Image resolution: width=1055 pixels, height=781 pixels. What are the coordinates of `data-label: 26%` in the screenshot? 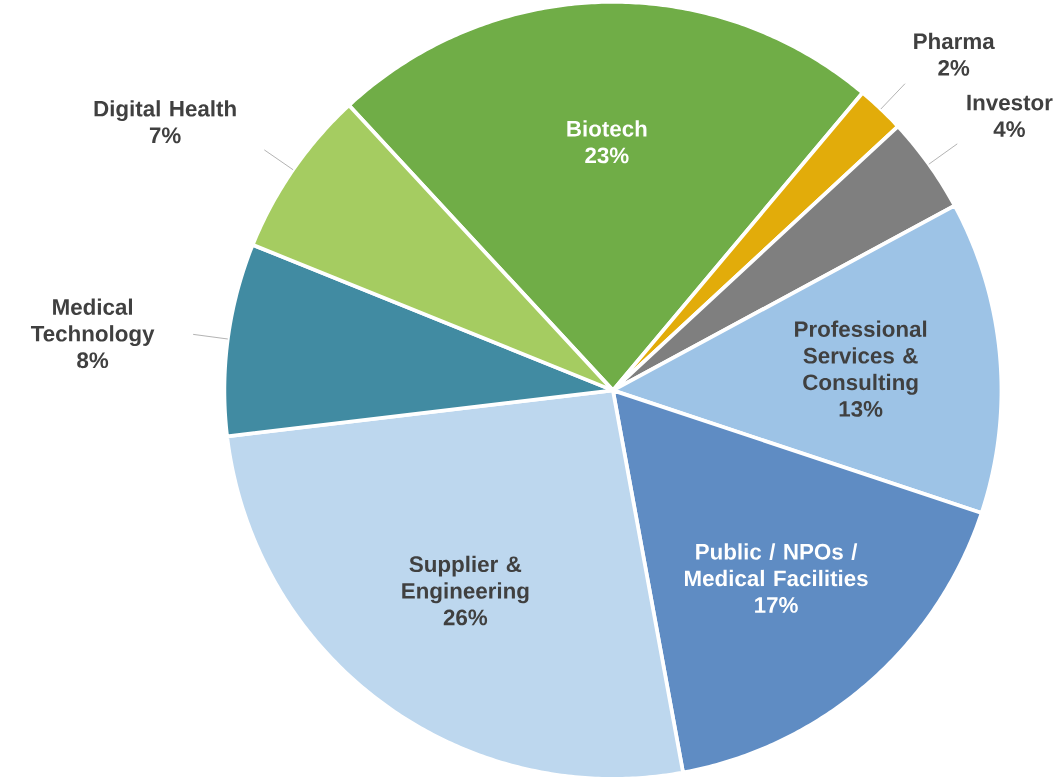 It's located at (465, 617).